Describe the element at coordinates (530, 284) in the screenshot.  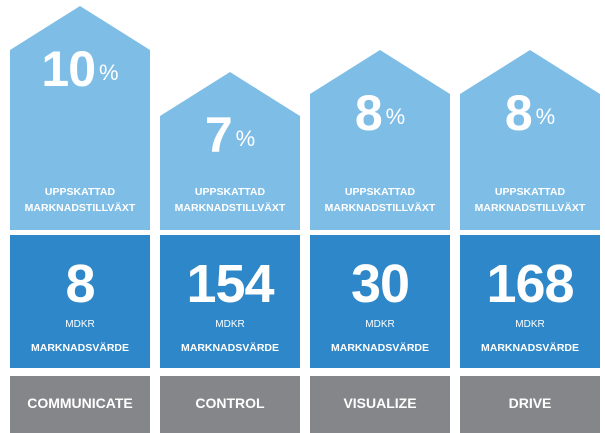
I see `market-value: 168` at that location.